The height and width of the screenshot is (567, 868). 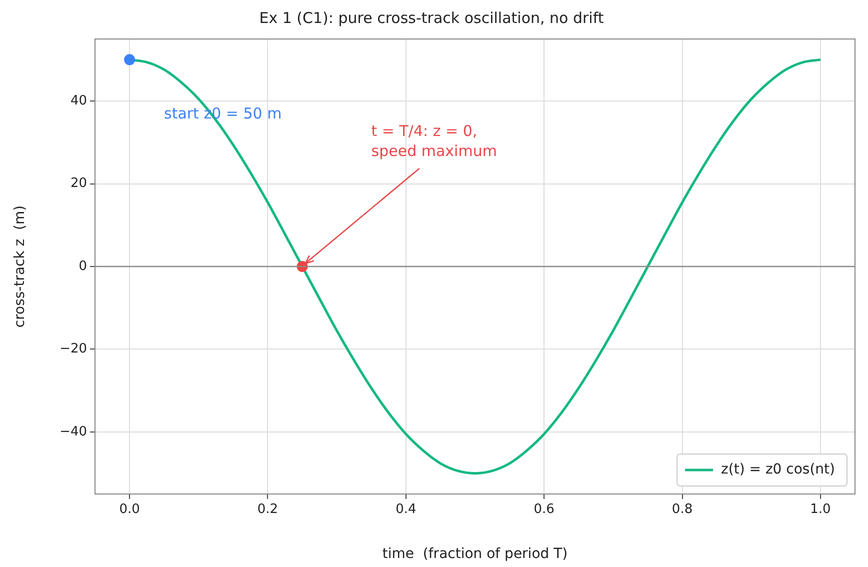 What do you see at coordinates (544, 510) in the screenshot?
I see `x-tick-label: 0.6` at bounding box center [544, 510].